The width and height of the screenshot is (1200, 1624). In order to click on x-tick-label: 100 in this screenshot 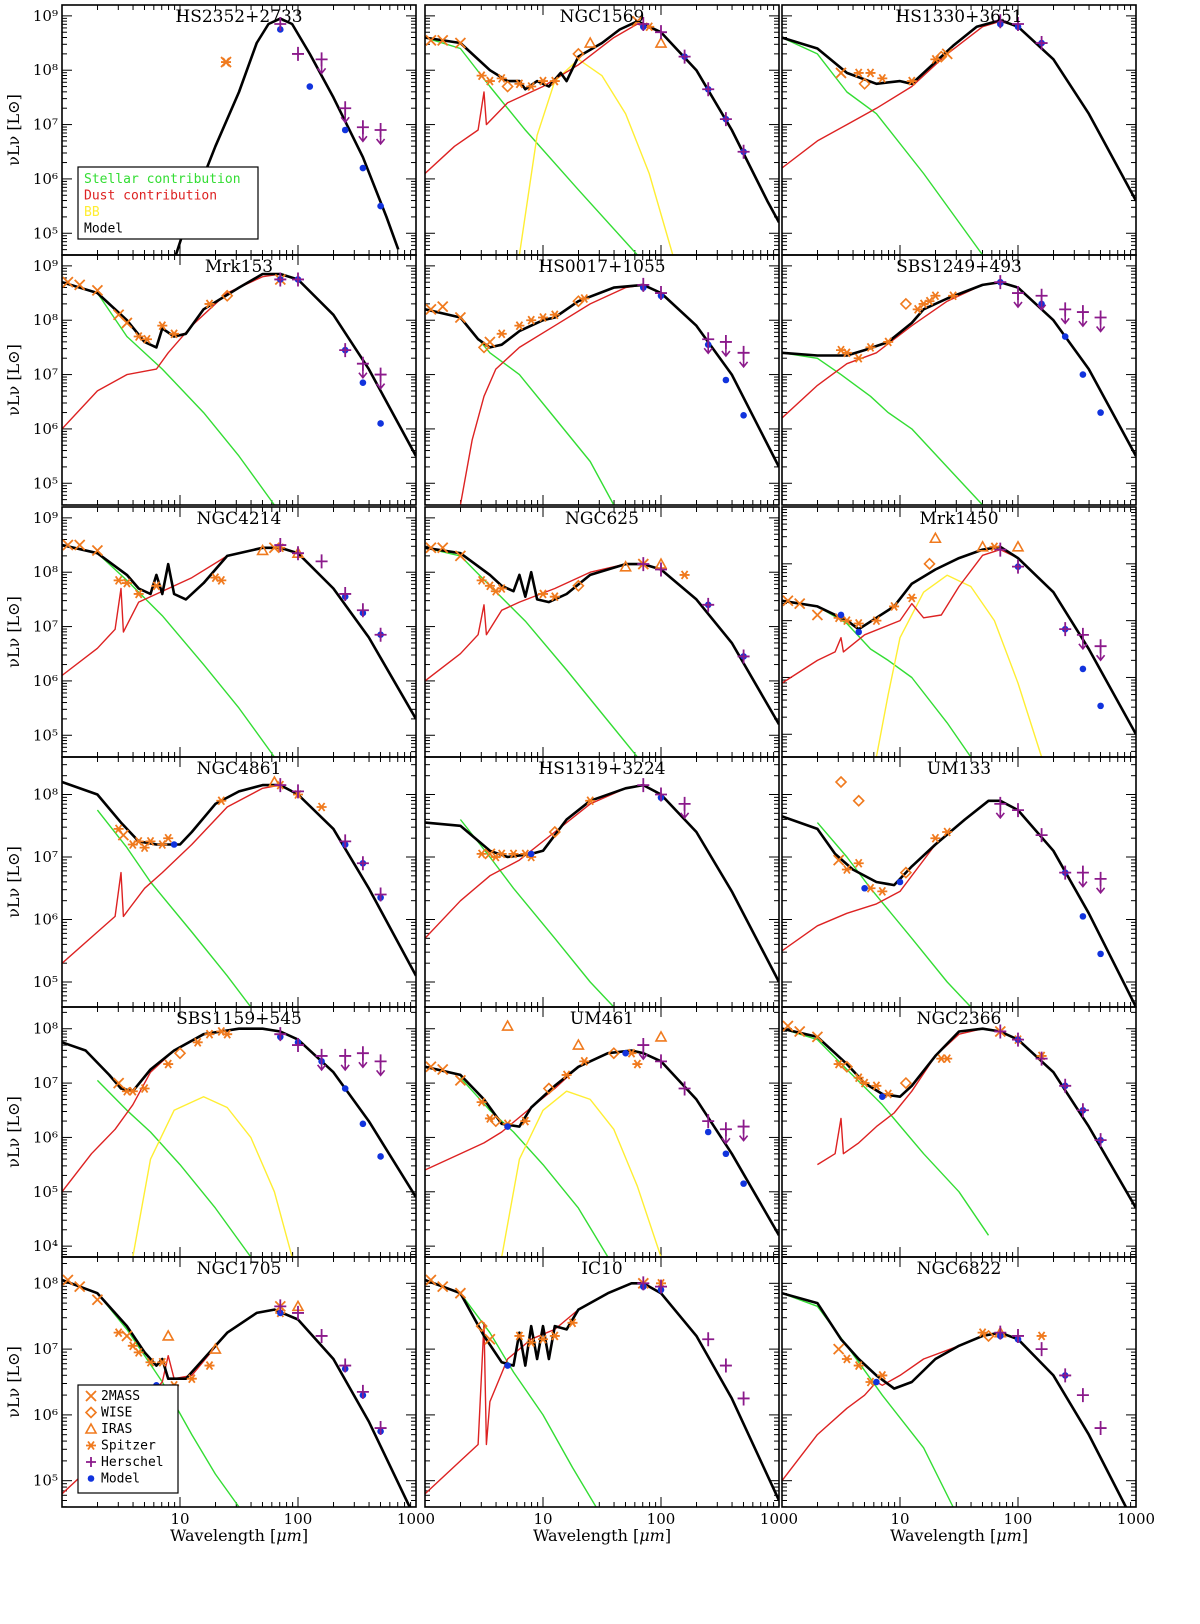, I will do `click(298, 1519)`.